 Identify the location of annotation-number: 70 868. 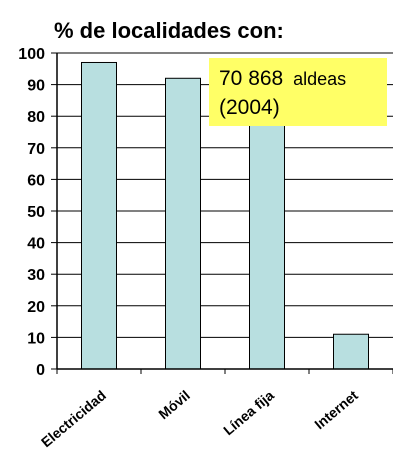
(251, 78).